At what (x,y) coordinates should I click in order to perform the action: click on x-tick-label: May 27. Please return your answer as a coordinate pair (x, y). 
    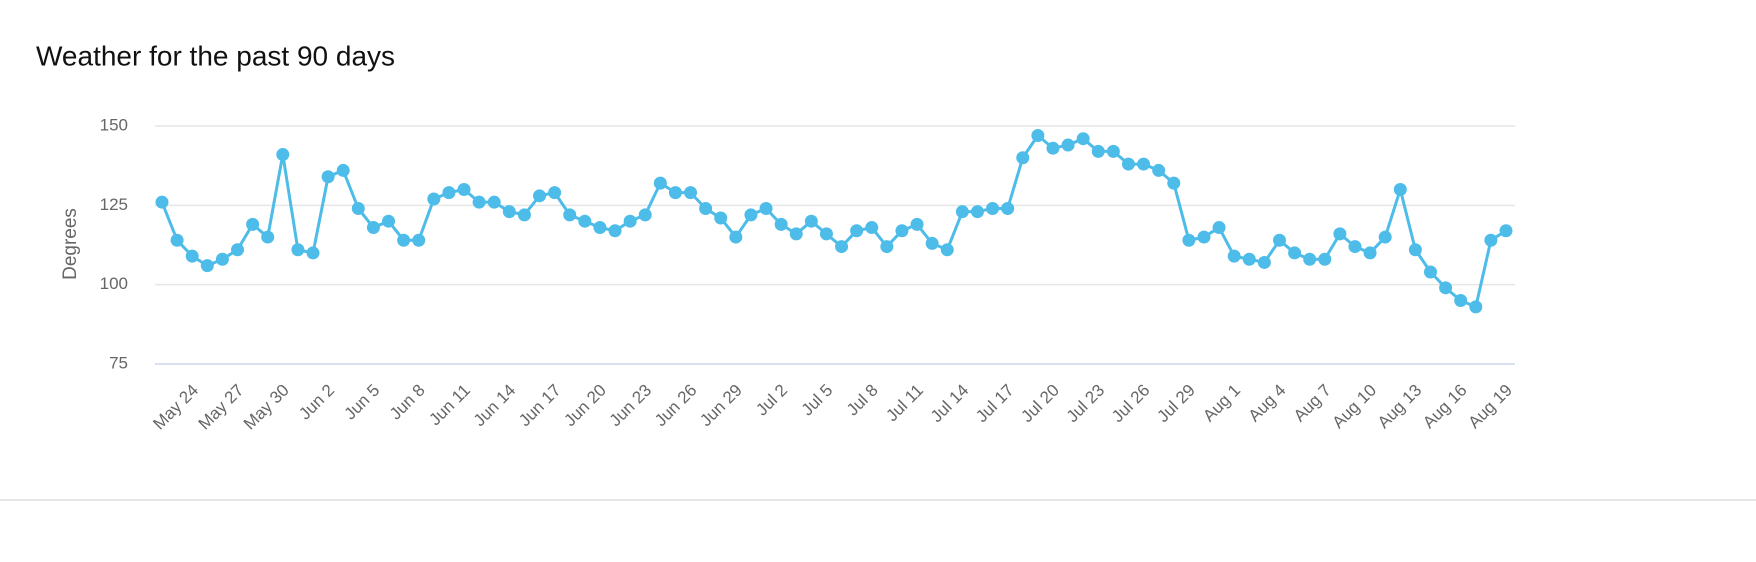
    Looking at the image, I should click on (221, 407).